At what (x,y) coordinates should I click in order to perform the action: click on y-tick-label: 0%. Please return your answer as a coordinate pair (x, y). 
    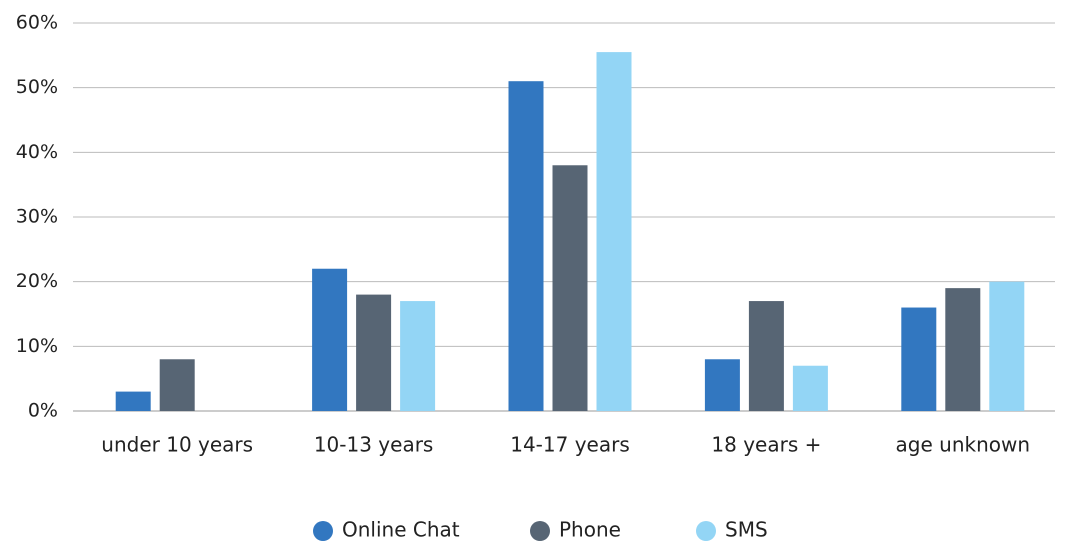
    Looking at the image, I should click on (43, 411).